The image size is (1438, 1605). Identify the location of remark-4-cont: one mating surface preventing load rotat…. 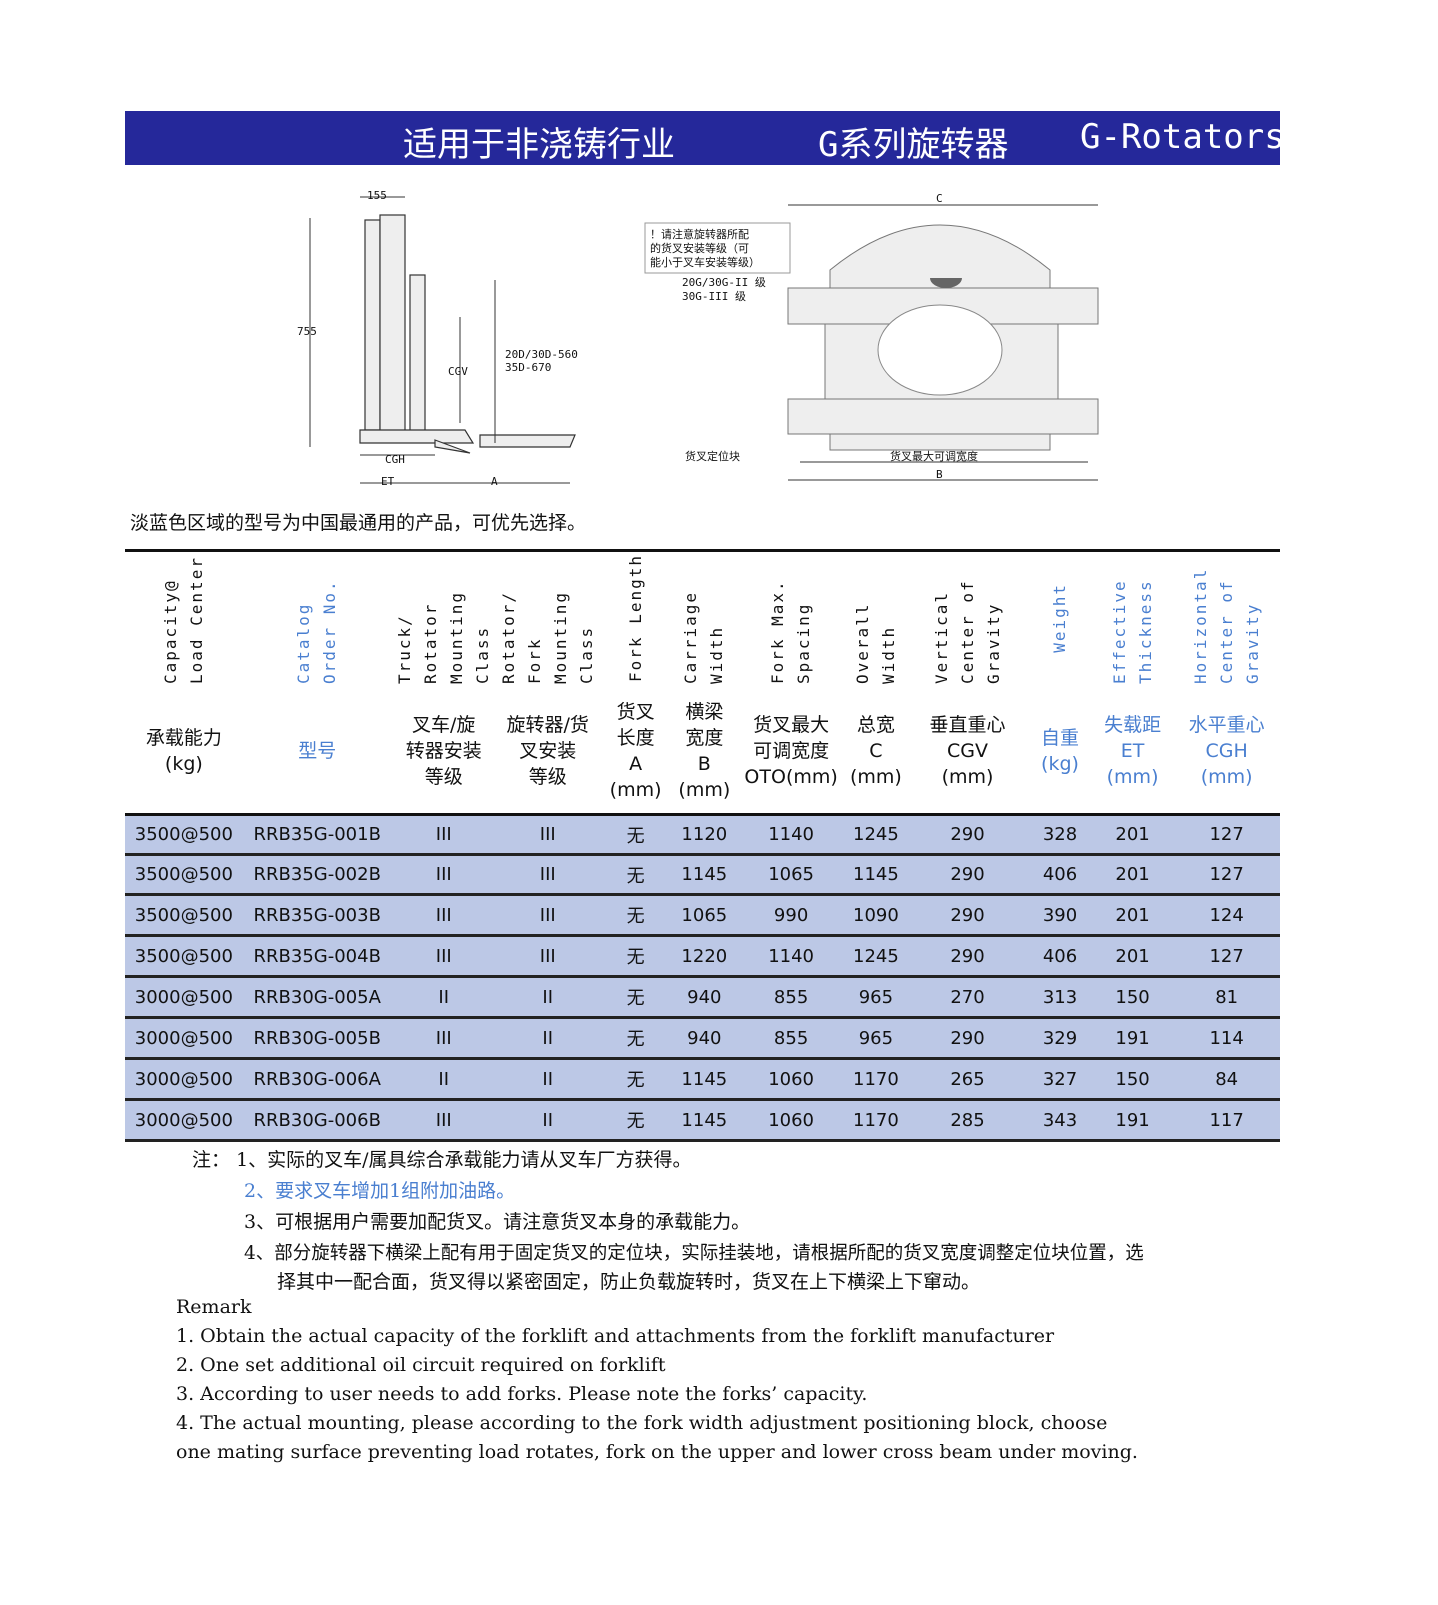
(657, 1452).